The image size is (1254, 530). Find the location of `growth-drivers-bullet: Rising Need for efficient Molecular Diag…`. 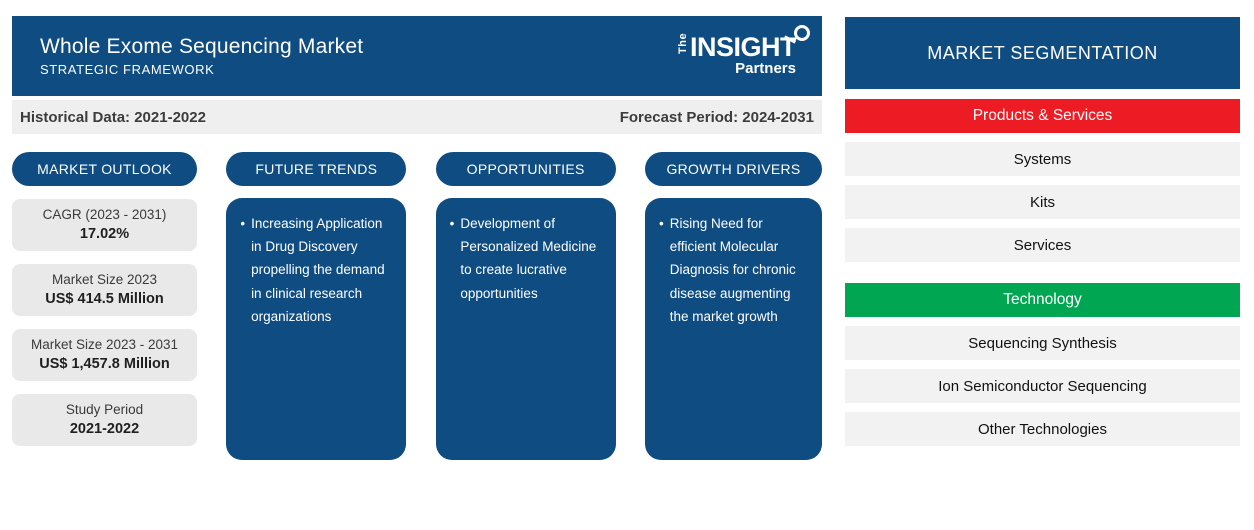

growth-drivers-bullet: Rising Need for efficient Molecular Diag… is located at coordinates (734, 270).